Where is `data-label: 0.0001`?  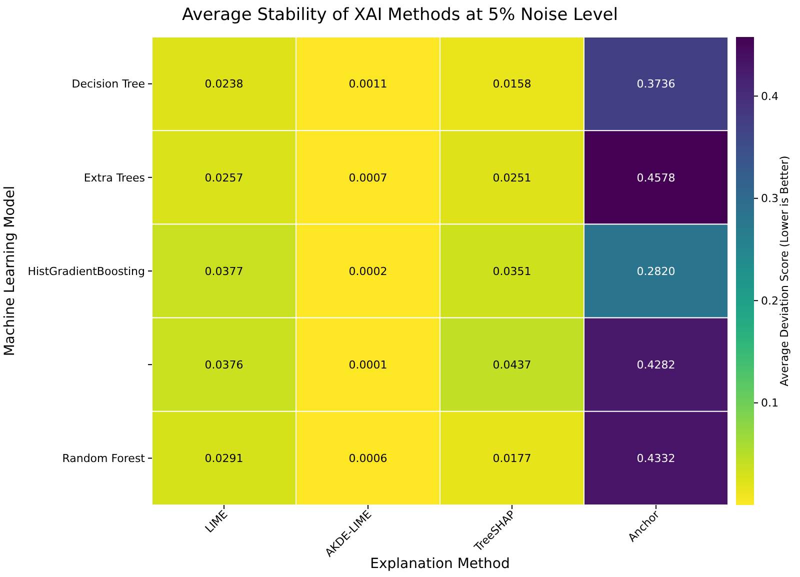
data-label: 0.0001 is located at coordinates (368, 365).